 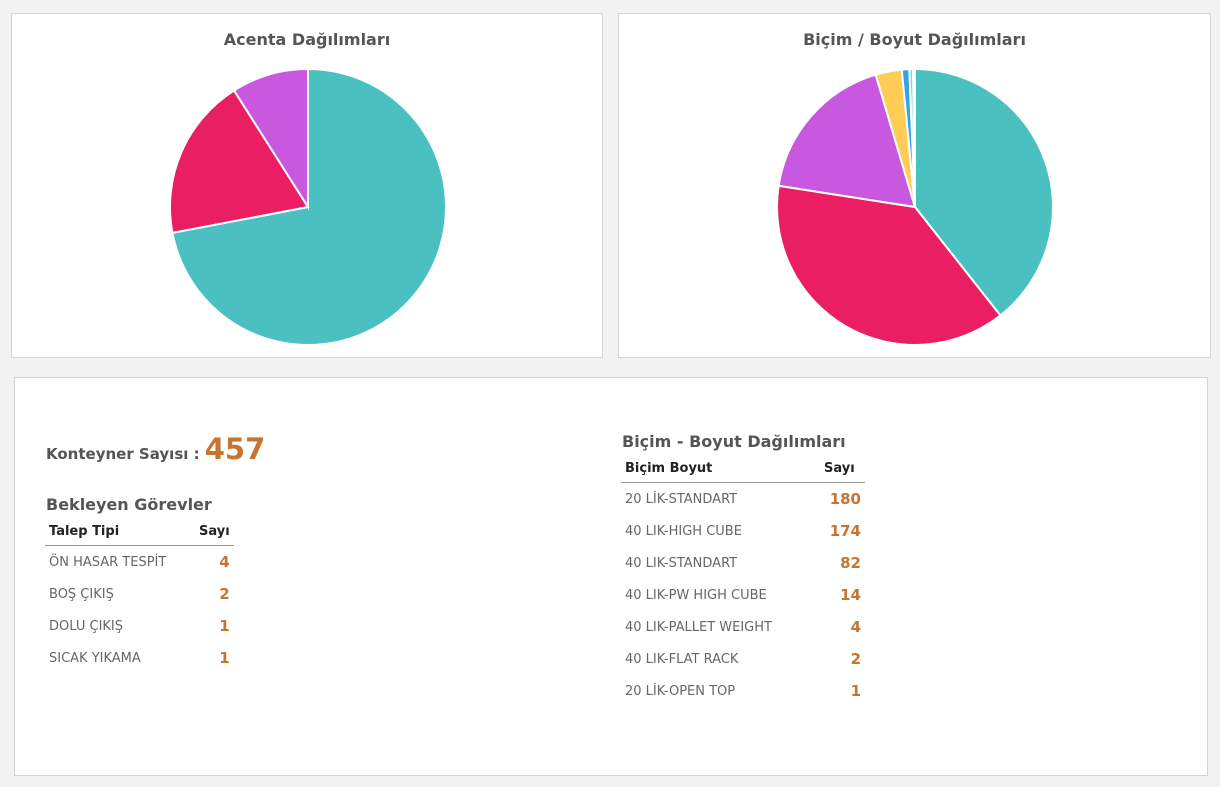 What do you see at coordinates (307, 39) in the screenshot?
I see `acenta-chart-title: Acenta Dağılımları` at bounding box center [307, 39].